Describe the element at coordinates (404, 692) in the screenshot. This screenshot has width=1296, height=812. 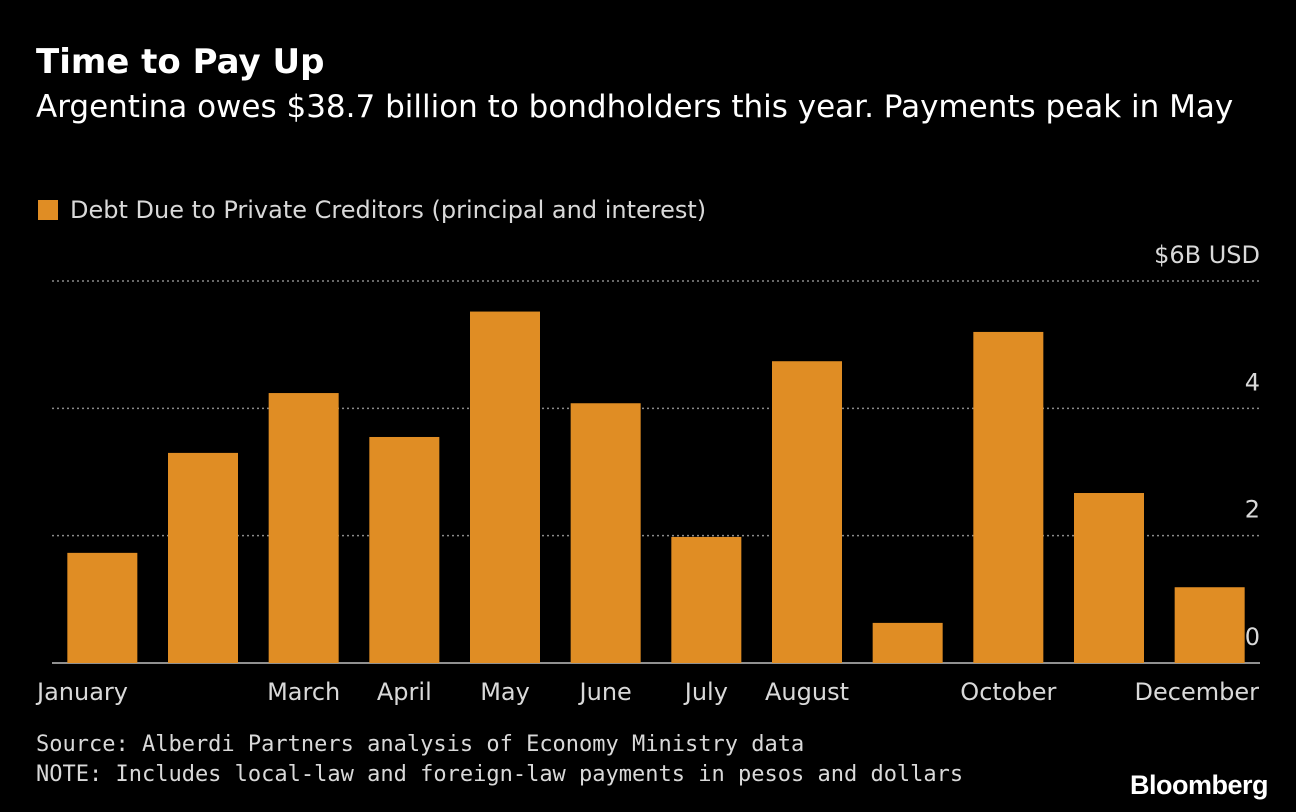
I see `x-tick-label: April` at that location.